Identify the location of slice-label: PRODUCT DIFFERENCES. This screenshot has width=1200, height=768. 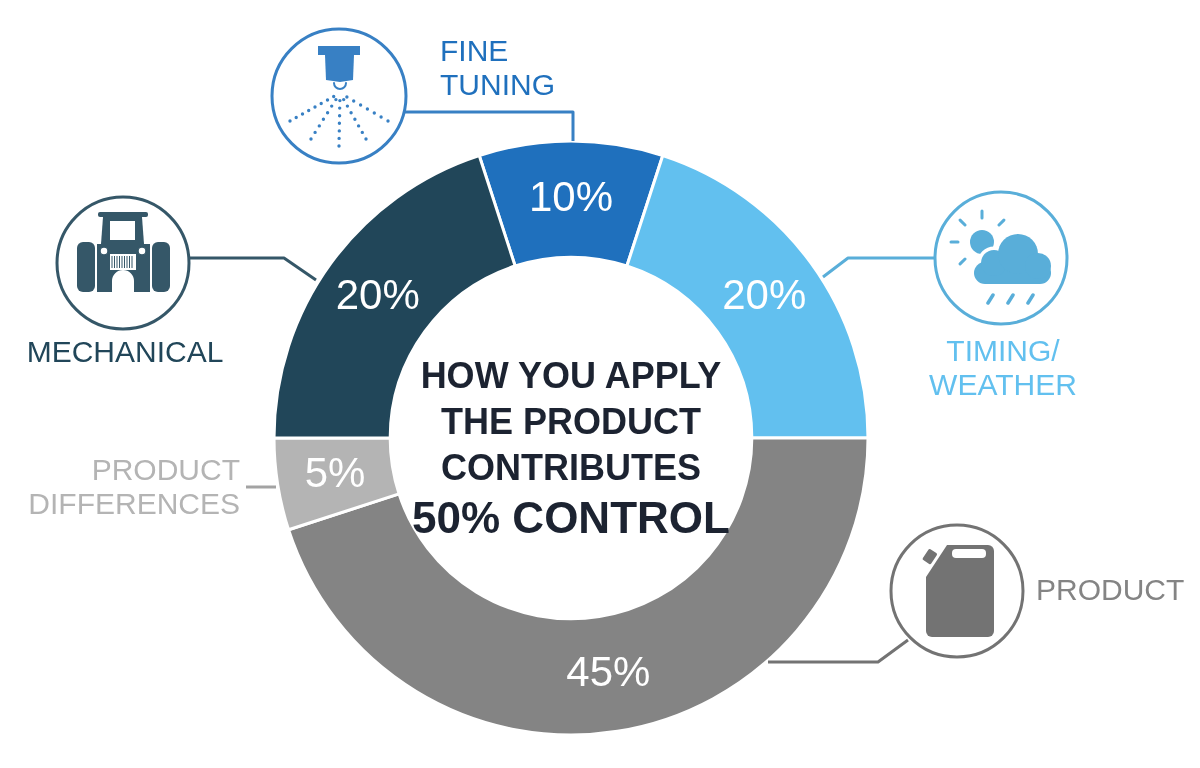
(133, 487).